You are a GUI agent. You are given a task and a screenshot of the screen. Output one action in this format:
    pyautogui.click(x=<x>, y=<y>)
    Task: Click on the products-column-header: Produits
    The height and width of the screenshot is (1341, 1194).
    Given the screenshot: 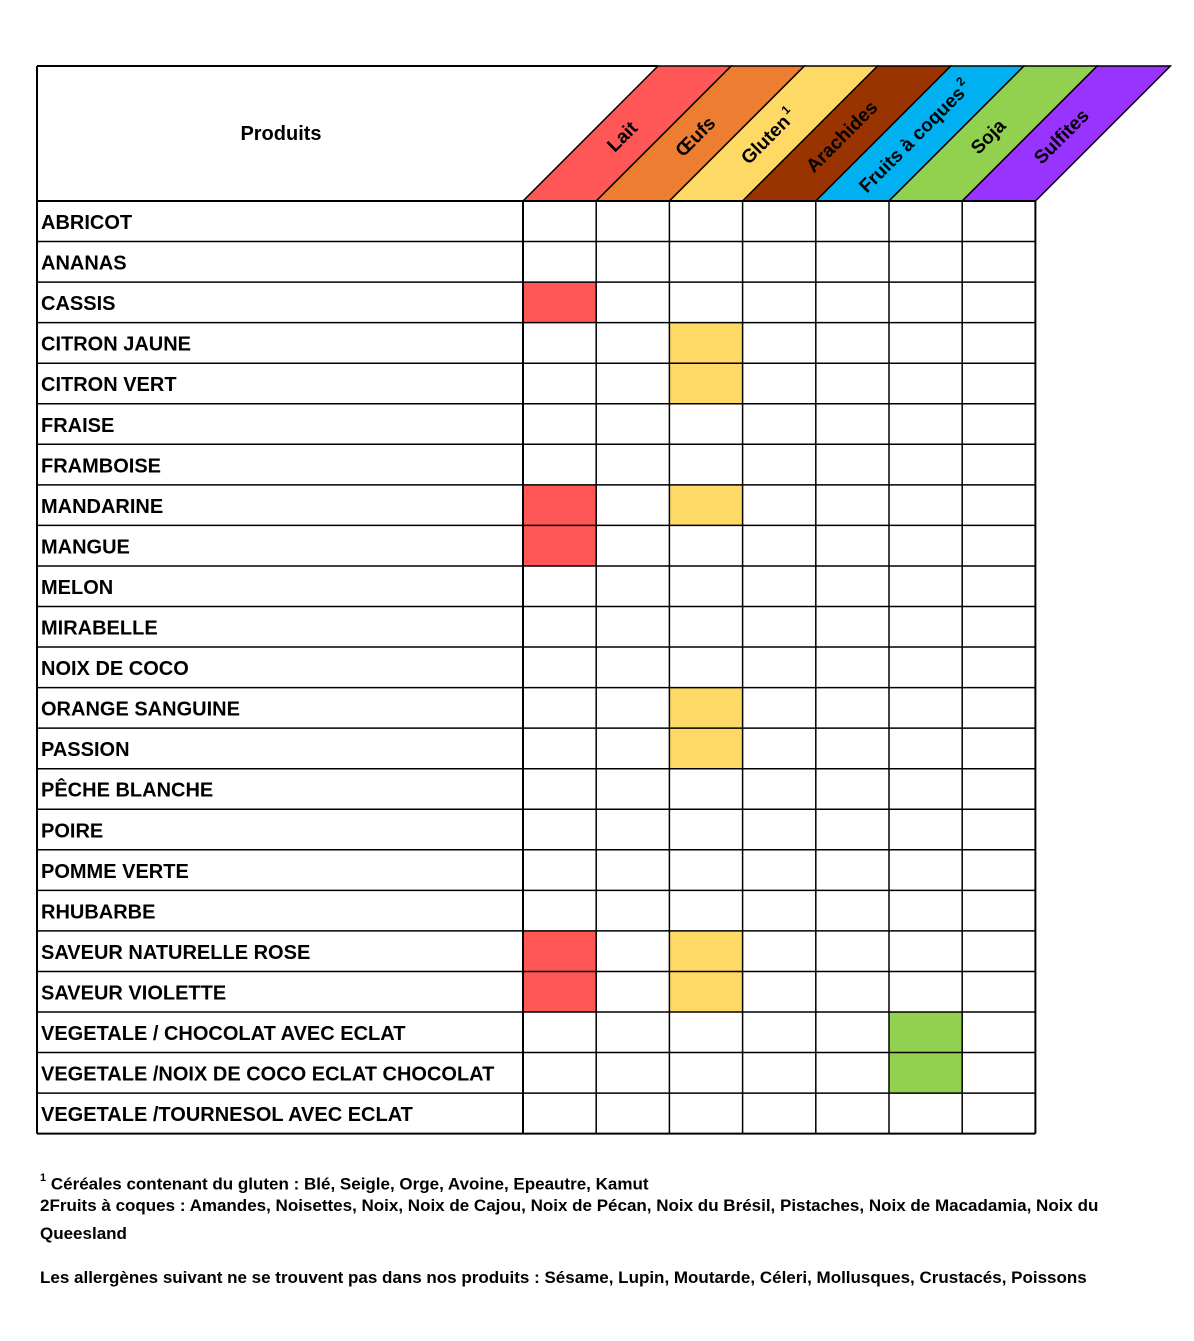 What is the action you would take?
    pyautogui.click(x=280, y=134)
    